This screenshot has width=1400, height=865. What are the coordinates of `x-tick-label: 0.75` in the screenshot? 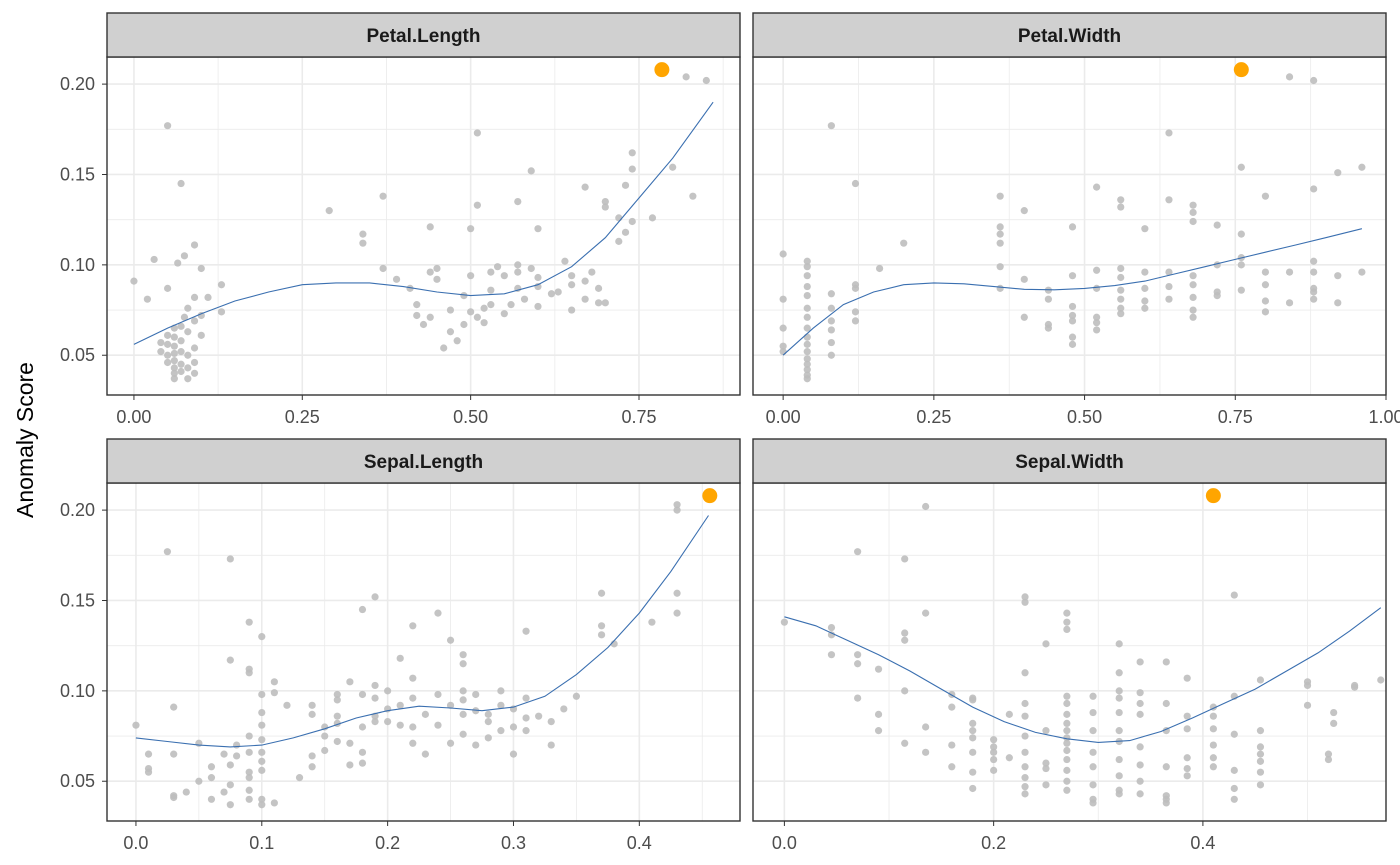 It's located at (1235, 417).